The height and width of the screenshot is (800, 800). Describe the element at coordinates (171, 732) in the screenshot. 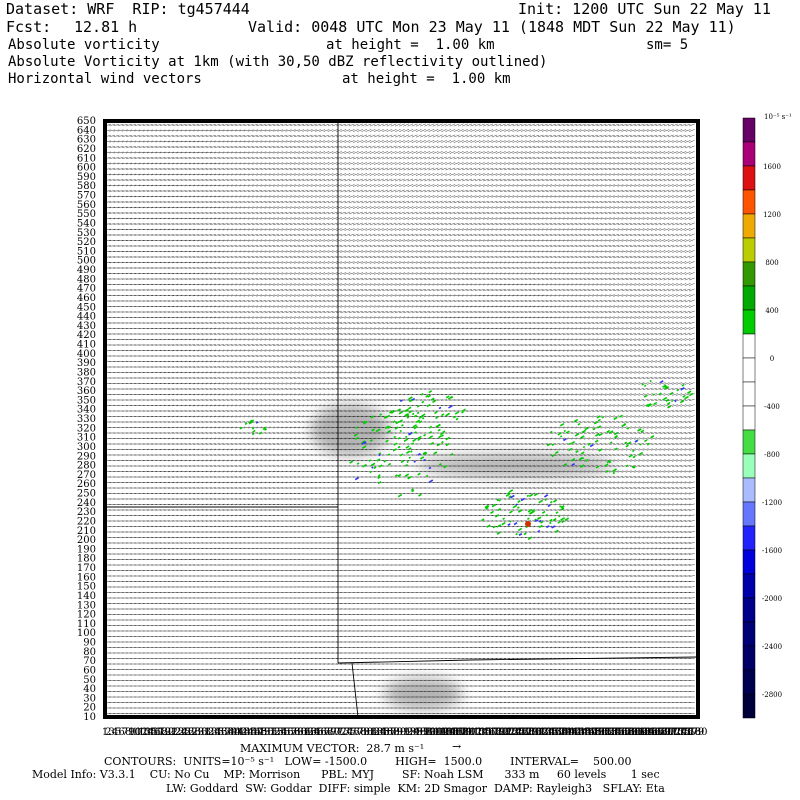

I see `x-tick-label: 21` at that location.